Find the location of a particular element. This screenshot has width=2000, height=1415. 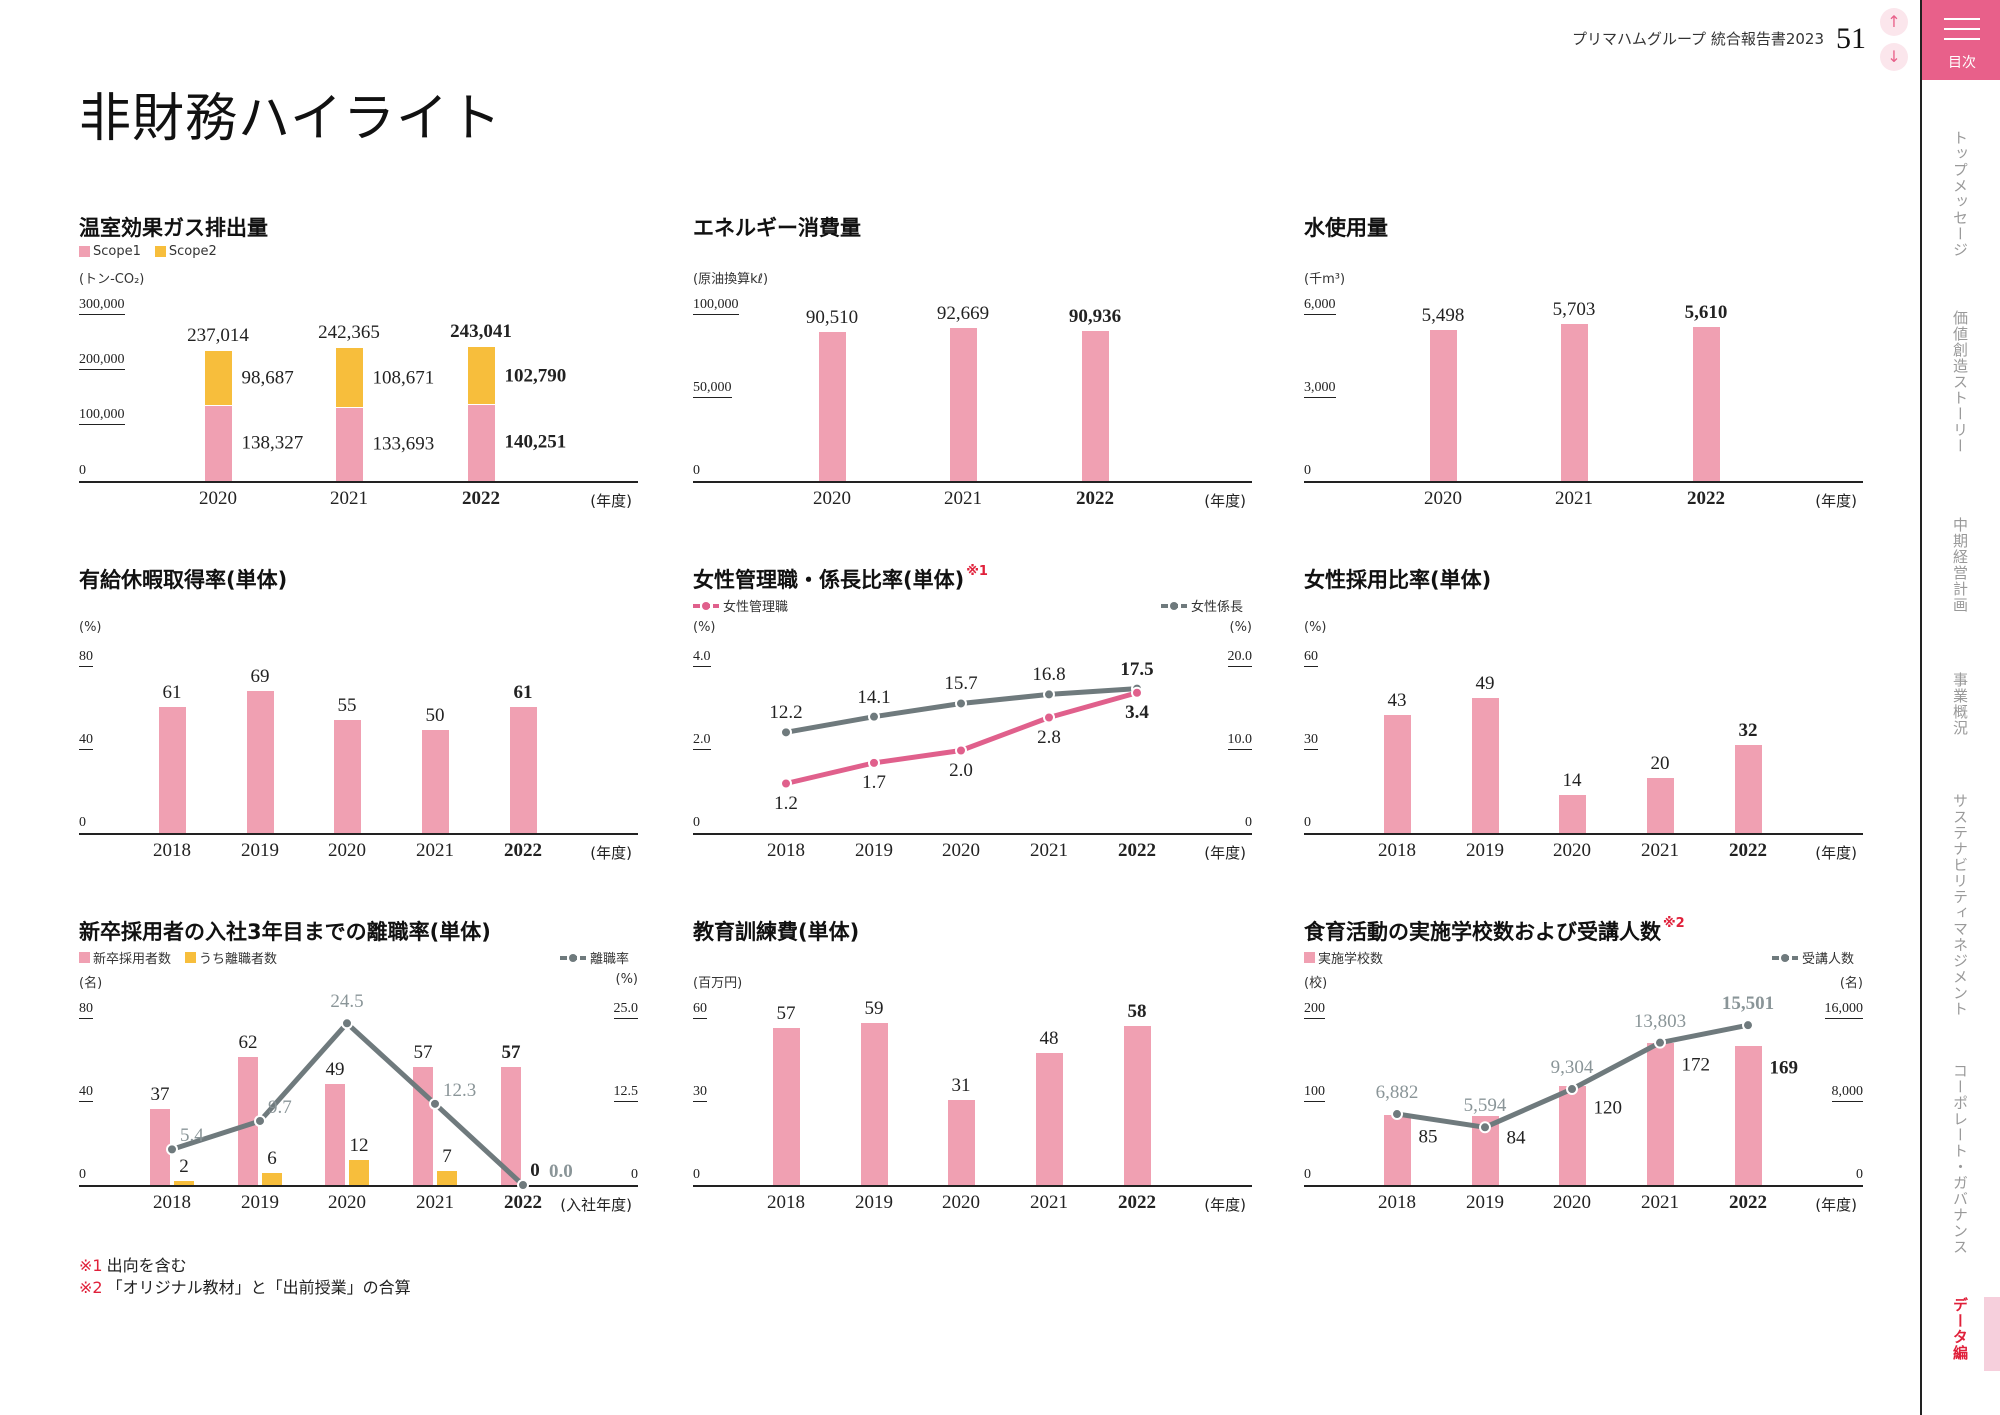

chart-title-text: 女性管理職・係長比率(単体) is located at coordinates (829, 580).